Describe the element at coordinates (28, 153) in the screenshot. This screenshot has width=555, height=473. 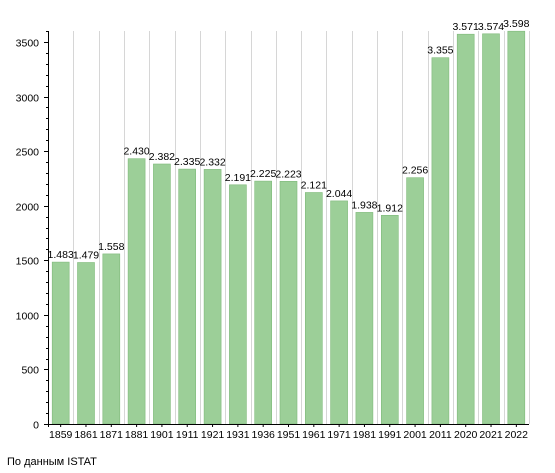
I see `y-tick-label: 2500` at that location.